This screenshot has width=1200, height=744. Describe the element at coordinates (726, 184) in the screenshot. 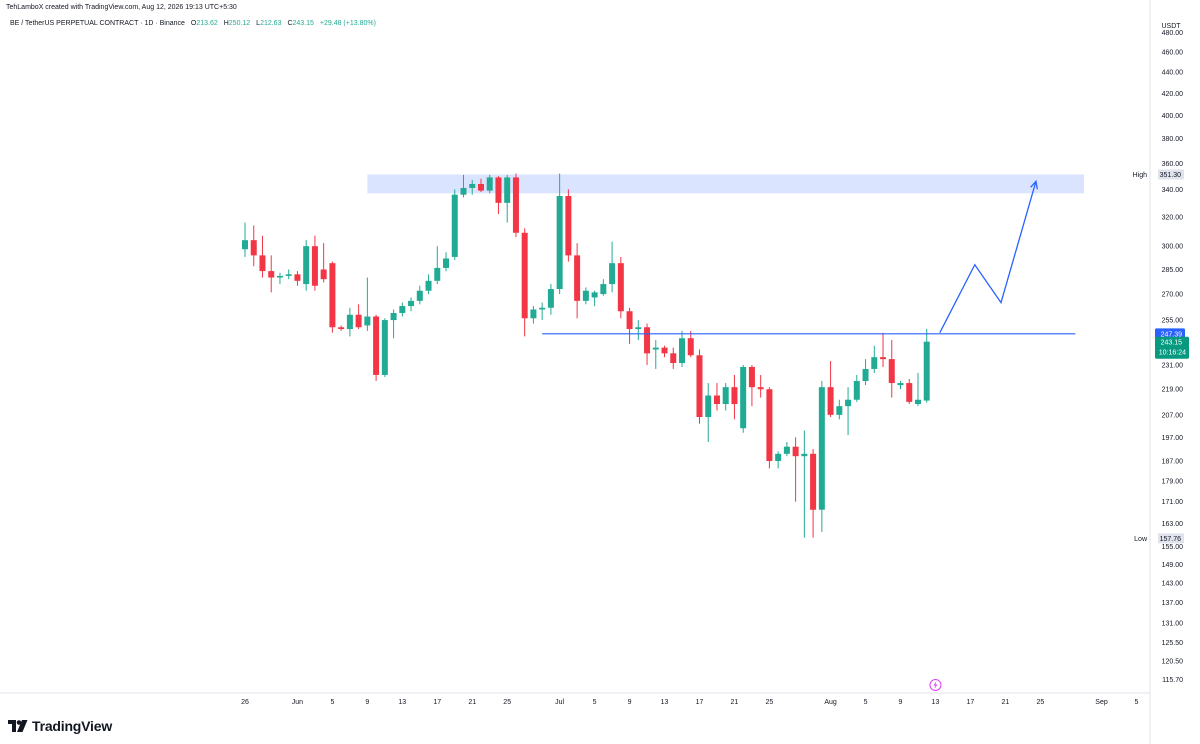

I see `resistance-zone` at that location.